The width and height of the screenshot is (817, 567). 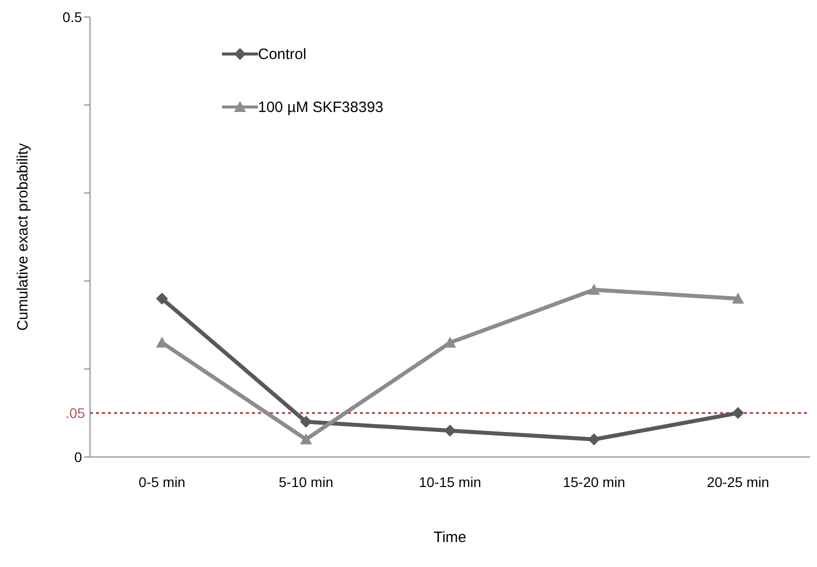 What do you see at coordinates (321, 107) in the screenshot?
I see `legend-label: 100 µM SKF38393` at bounding box center [321, 107].